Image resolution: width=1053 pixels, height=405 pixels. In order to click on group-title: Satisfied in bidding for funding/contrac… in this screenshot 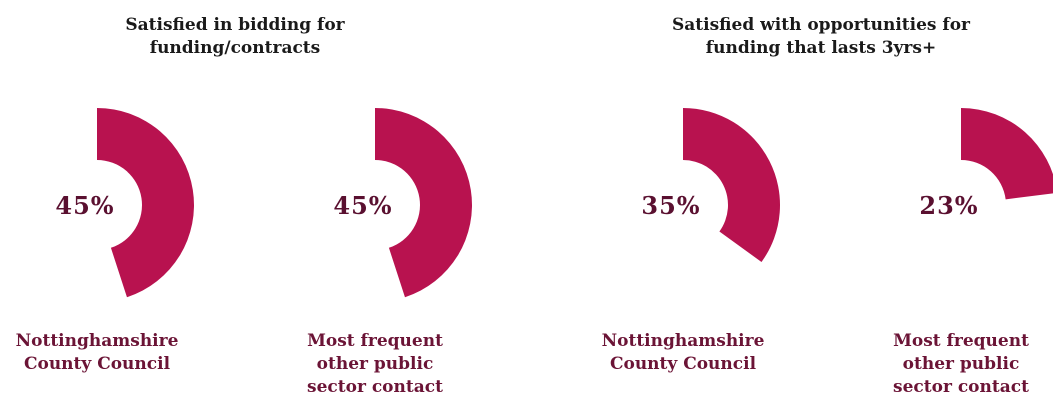, I will do `click(235, 36)`.